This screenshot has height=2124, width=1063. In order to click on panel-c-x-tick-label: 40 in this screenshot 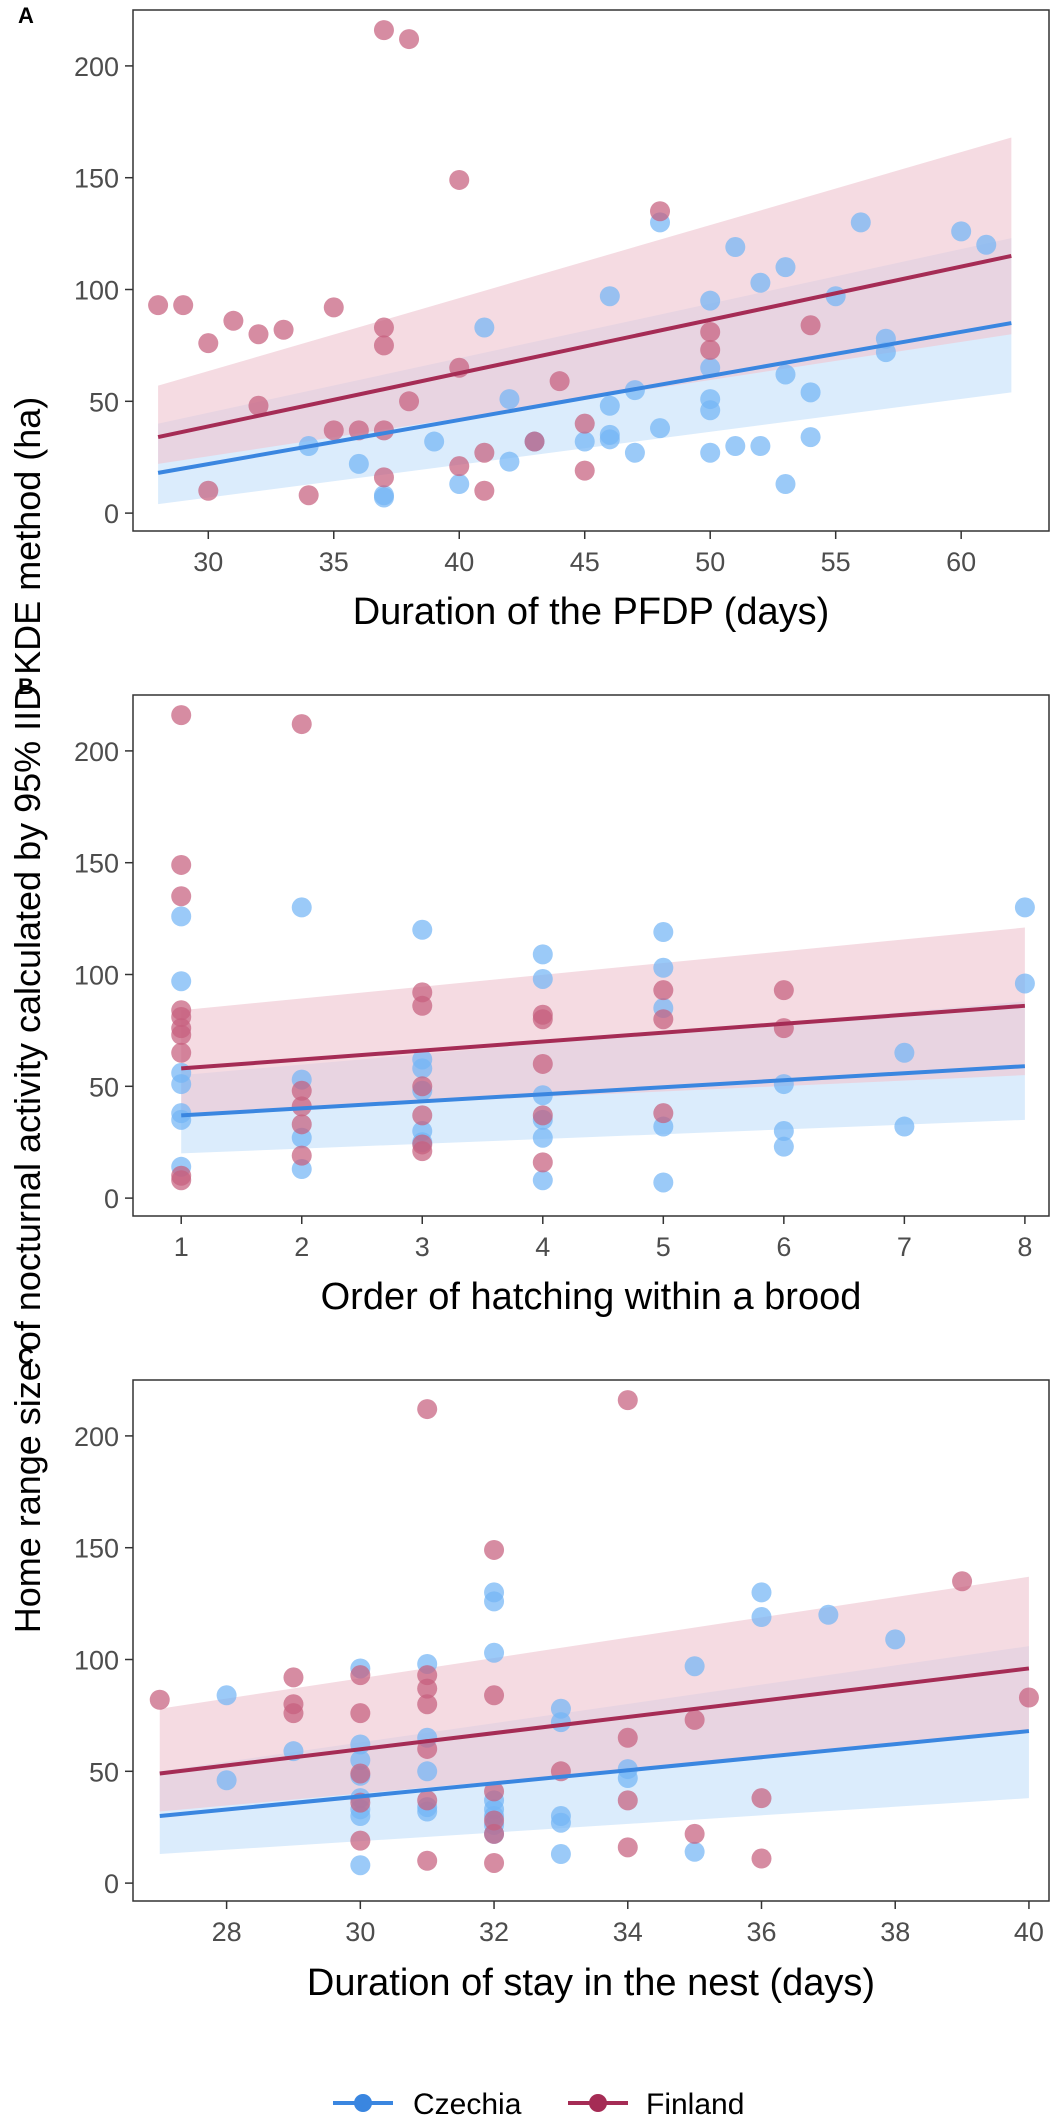, I will do `click(1029, 1932)`.